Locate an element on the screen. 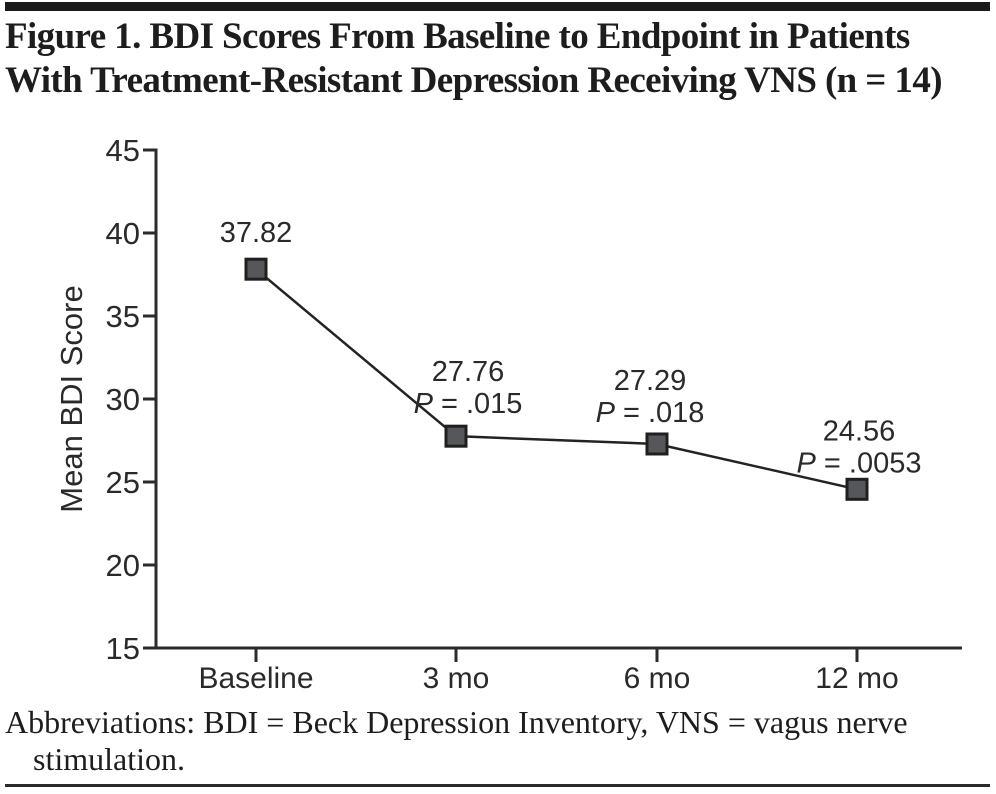  y-tick-label: 15 is located at coordinates (123, 648).